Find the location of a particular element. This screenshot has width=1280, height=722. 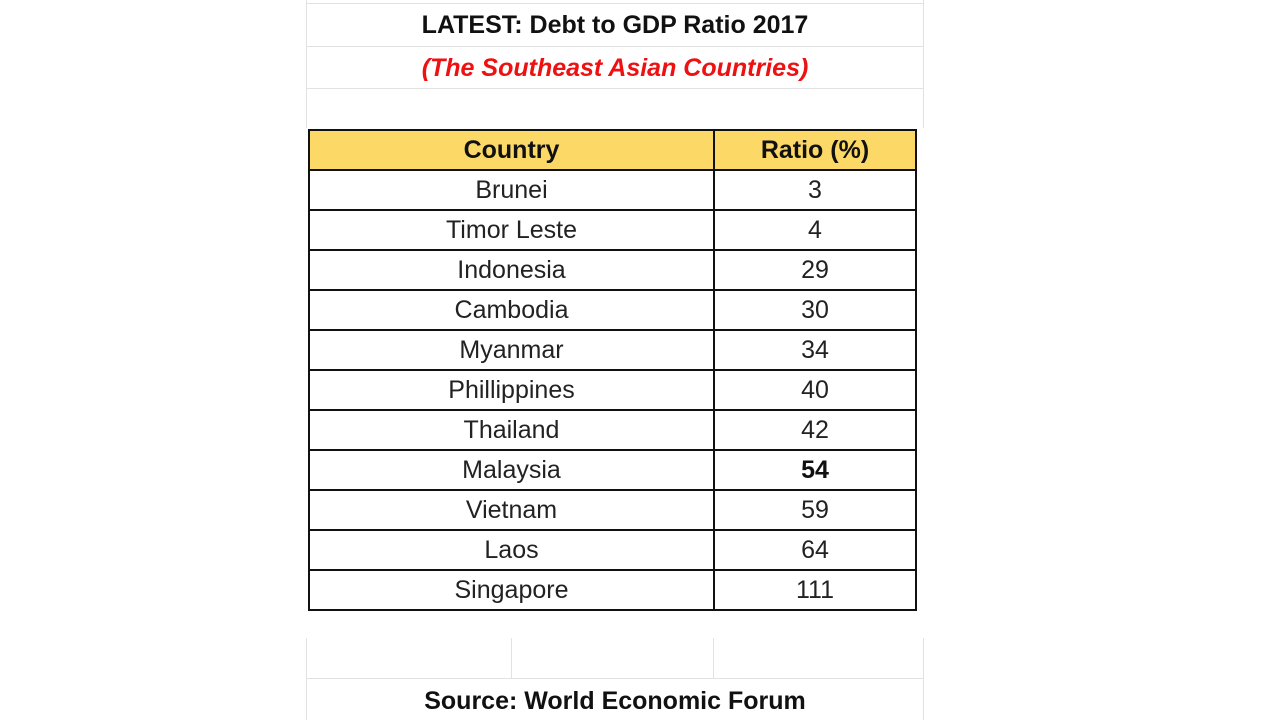

country-cell: Myanmar is located at coordinates (511, 350).